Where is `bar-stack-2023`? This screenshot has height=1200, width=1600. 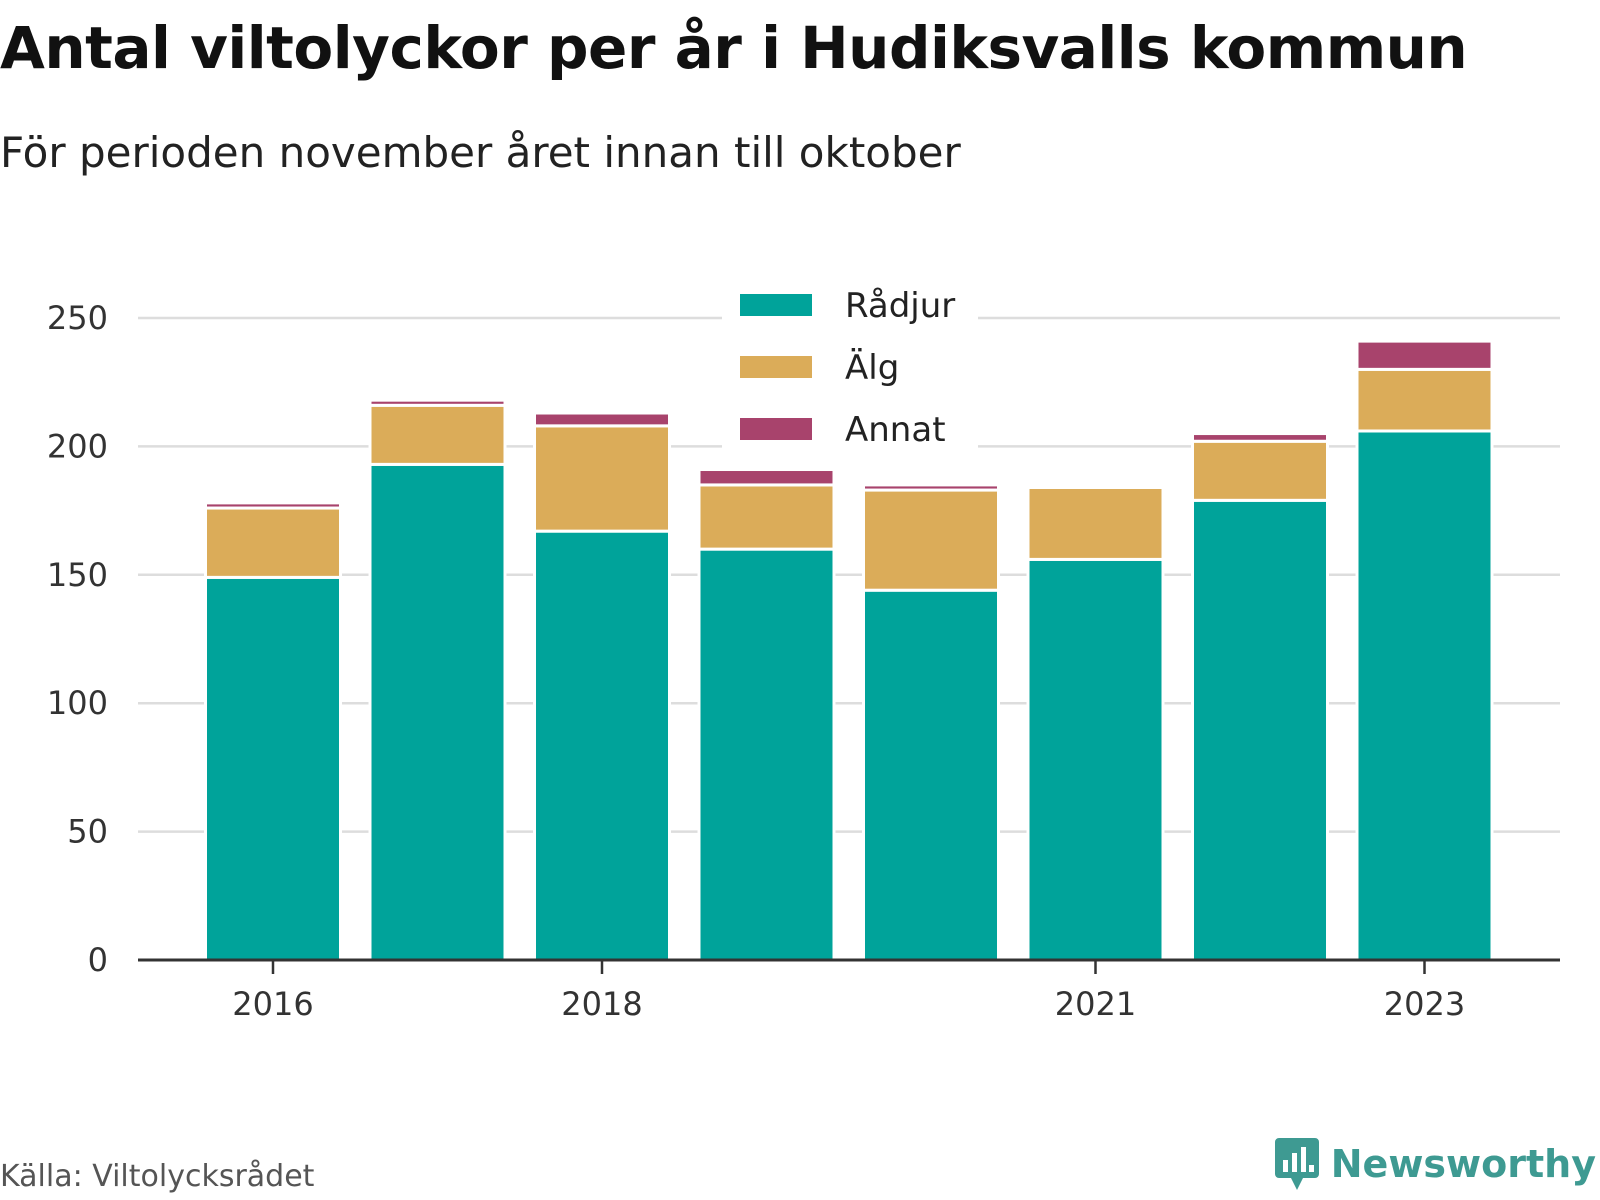 bar-stack-2023 is located at coordinates (1424, 650).